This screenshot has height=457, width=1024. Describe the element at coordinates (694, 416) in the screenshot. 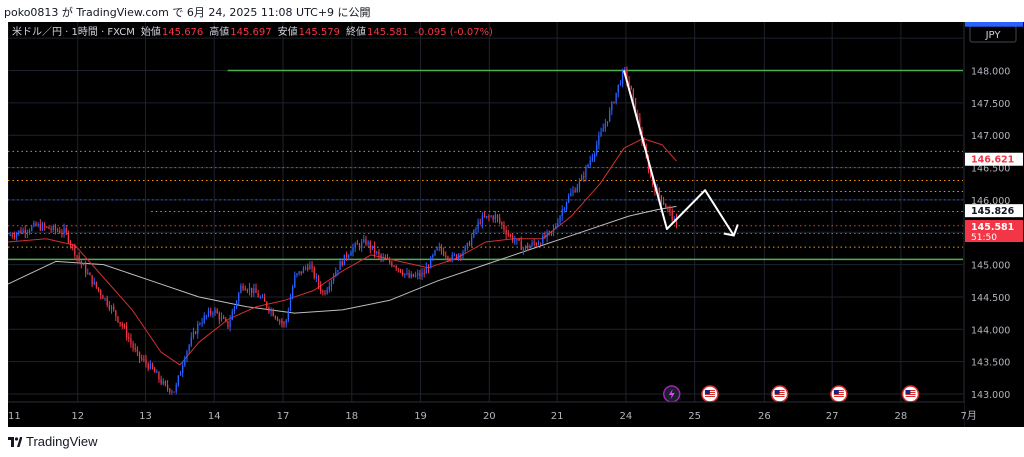

I see `time-tick-label: 25` at that location.